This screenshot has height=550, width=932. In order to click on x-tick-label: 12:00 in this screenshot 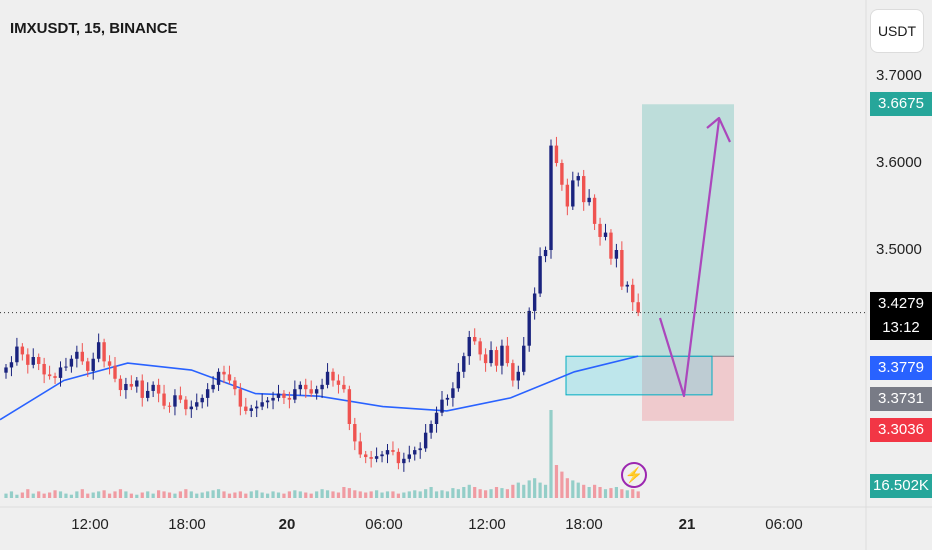, I will do `click(90, 524)`.